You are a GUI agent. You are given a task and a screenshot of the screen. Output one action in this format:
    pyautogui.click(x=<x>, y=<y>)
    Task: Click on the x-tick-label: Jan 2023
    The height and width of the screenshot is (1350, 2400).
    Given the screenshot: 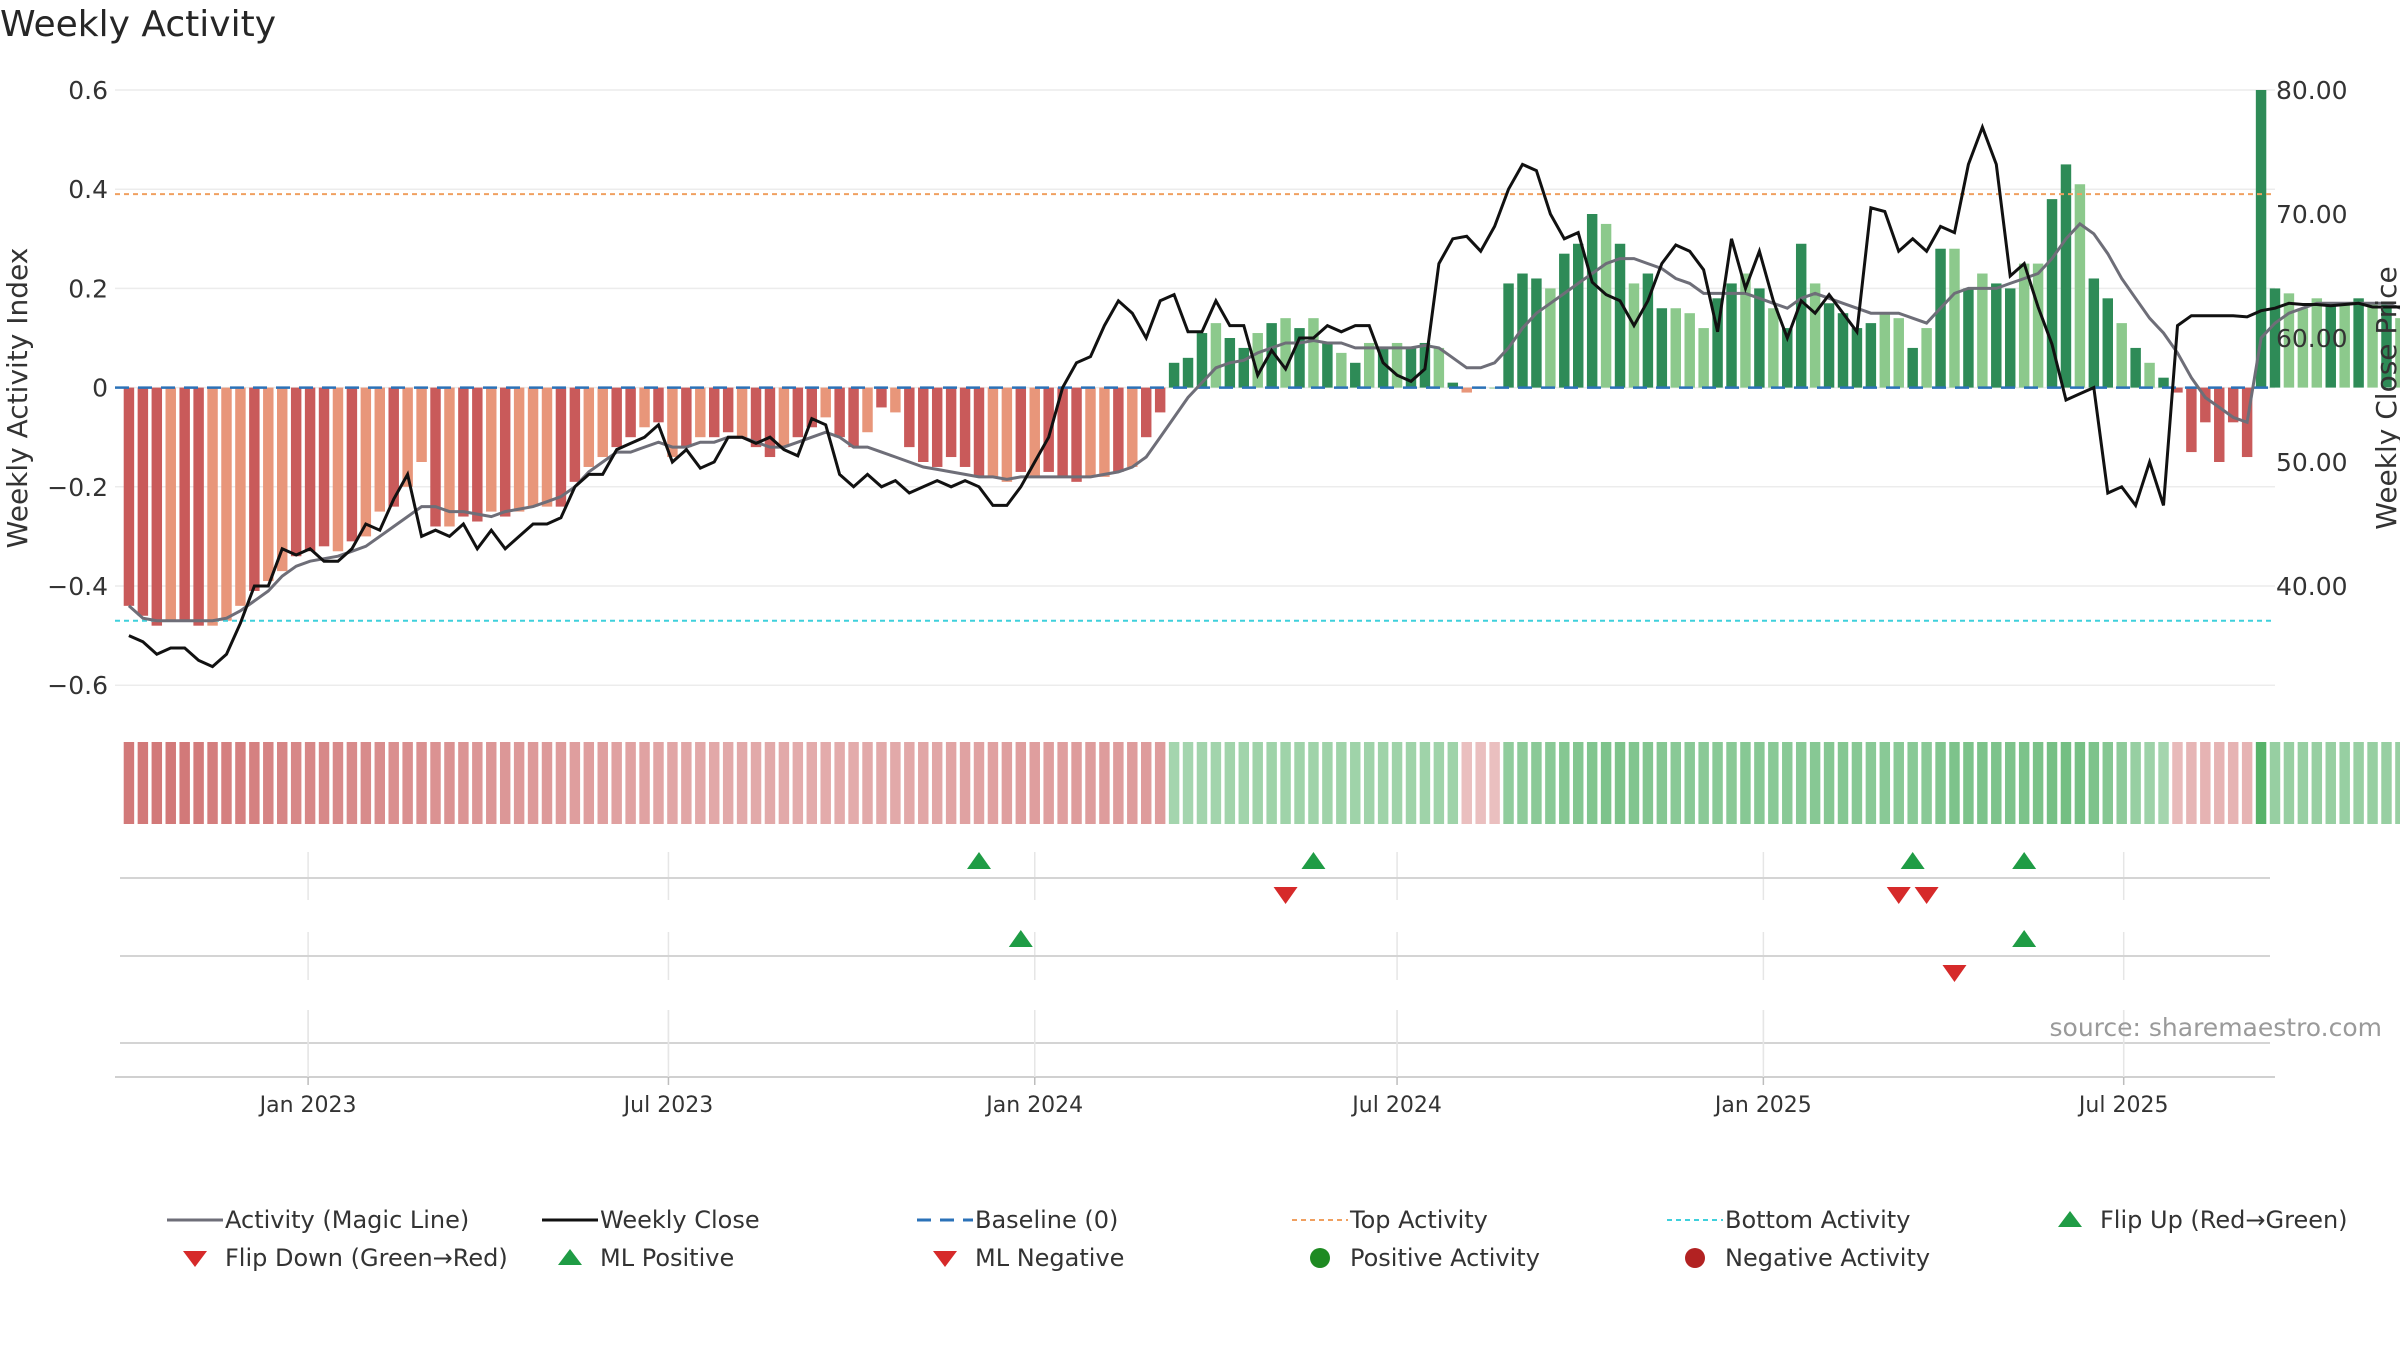 What is the action you would take?
    pyautogui.click(x=307, y=1105)
    